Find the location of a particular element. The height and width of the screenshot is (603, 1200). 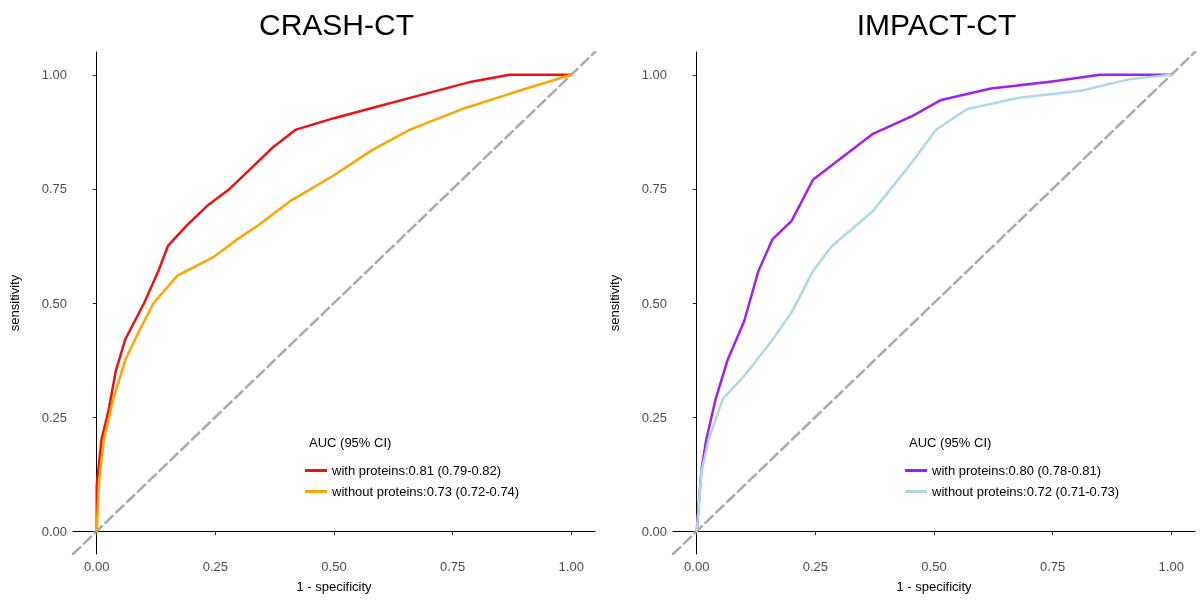

legend-label: without proteins:0.72 (0.71-0.73) is located at coordinates (1025, 491).